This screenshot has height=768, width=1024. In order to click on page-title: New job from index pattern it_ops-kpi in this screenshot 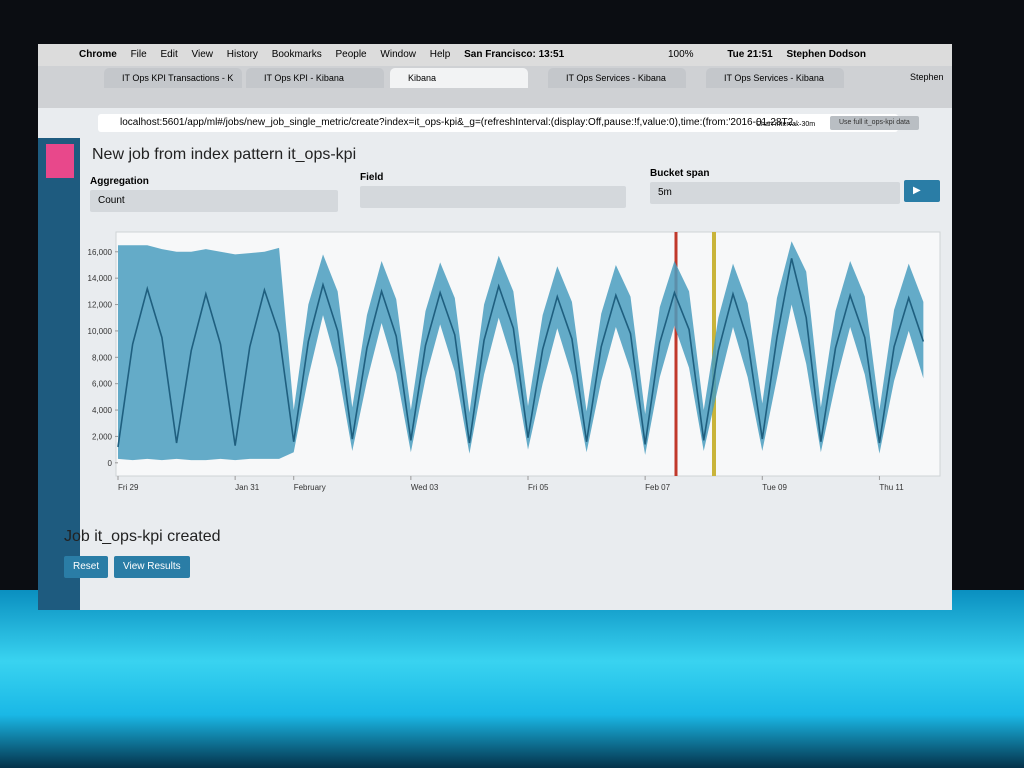, I will do `click(224, 154)`.